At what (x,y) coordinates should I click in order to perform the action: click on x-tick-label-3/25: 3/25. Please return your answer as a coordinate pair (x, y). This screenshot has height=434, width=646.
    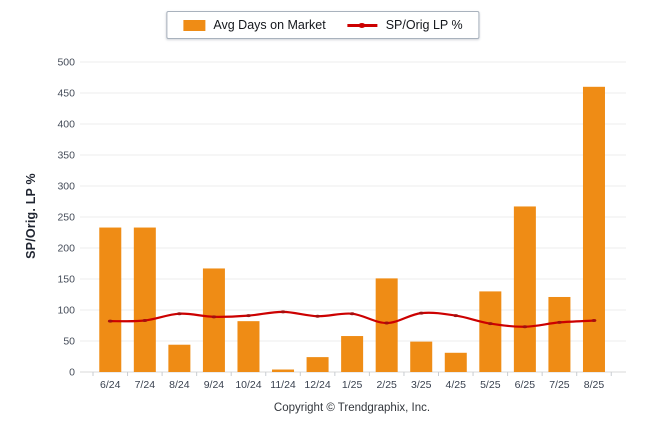
    Looking at the image, I should click on (421, 385).